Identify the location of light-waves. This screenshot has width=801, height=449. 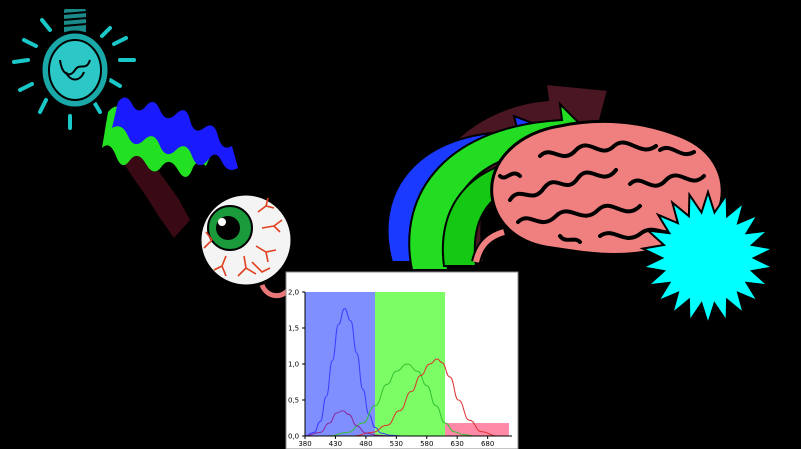
(170, 167).